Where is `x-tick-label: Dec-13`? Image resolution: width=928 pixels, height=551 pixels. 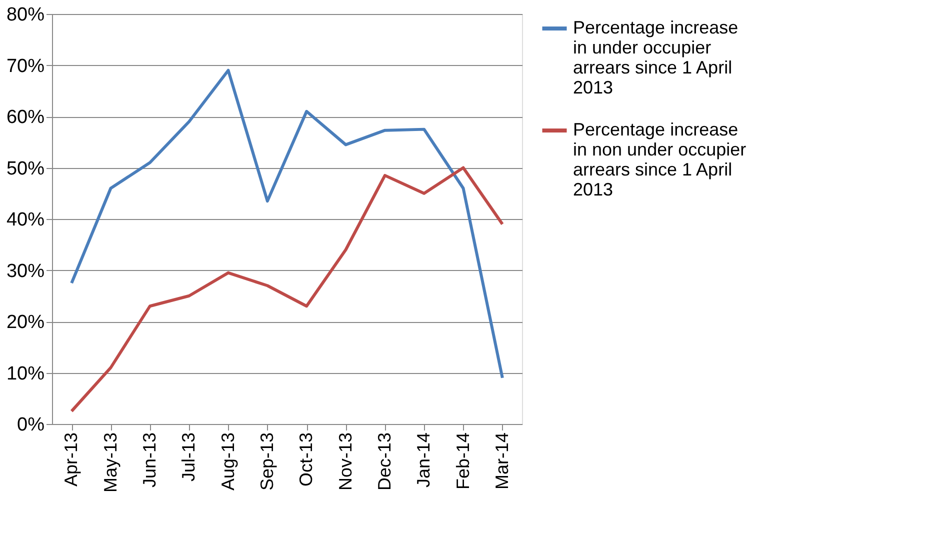 x-tick-label: Dec-13 is located at coordinates (384, 461).